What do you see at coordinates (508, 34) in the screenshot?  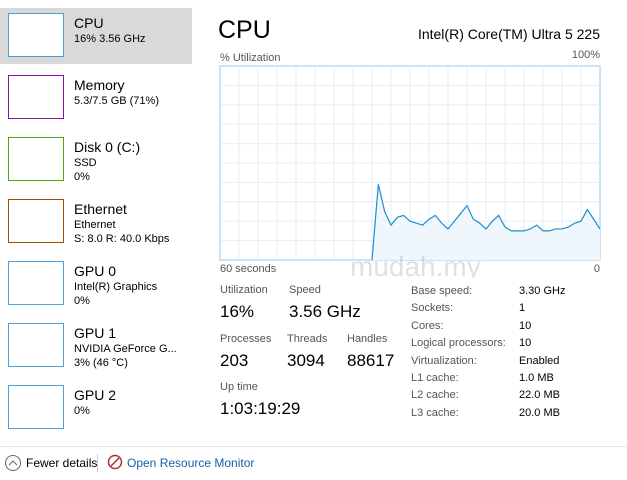 I see `processor: Intel(R) Core(TM) Ultra 5 225` at bounding box center [508, 34].